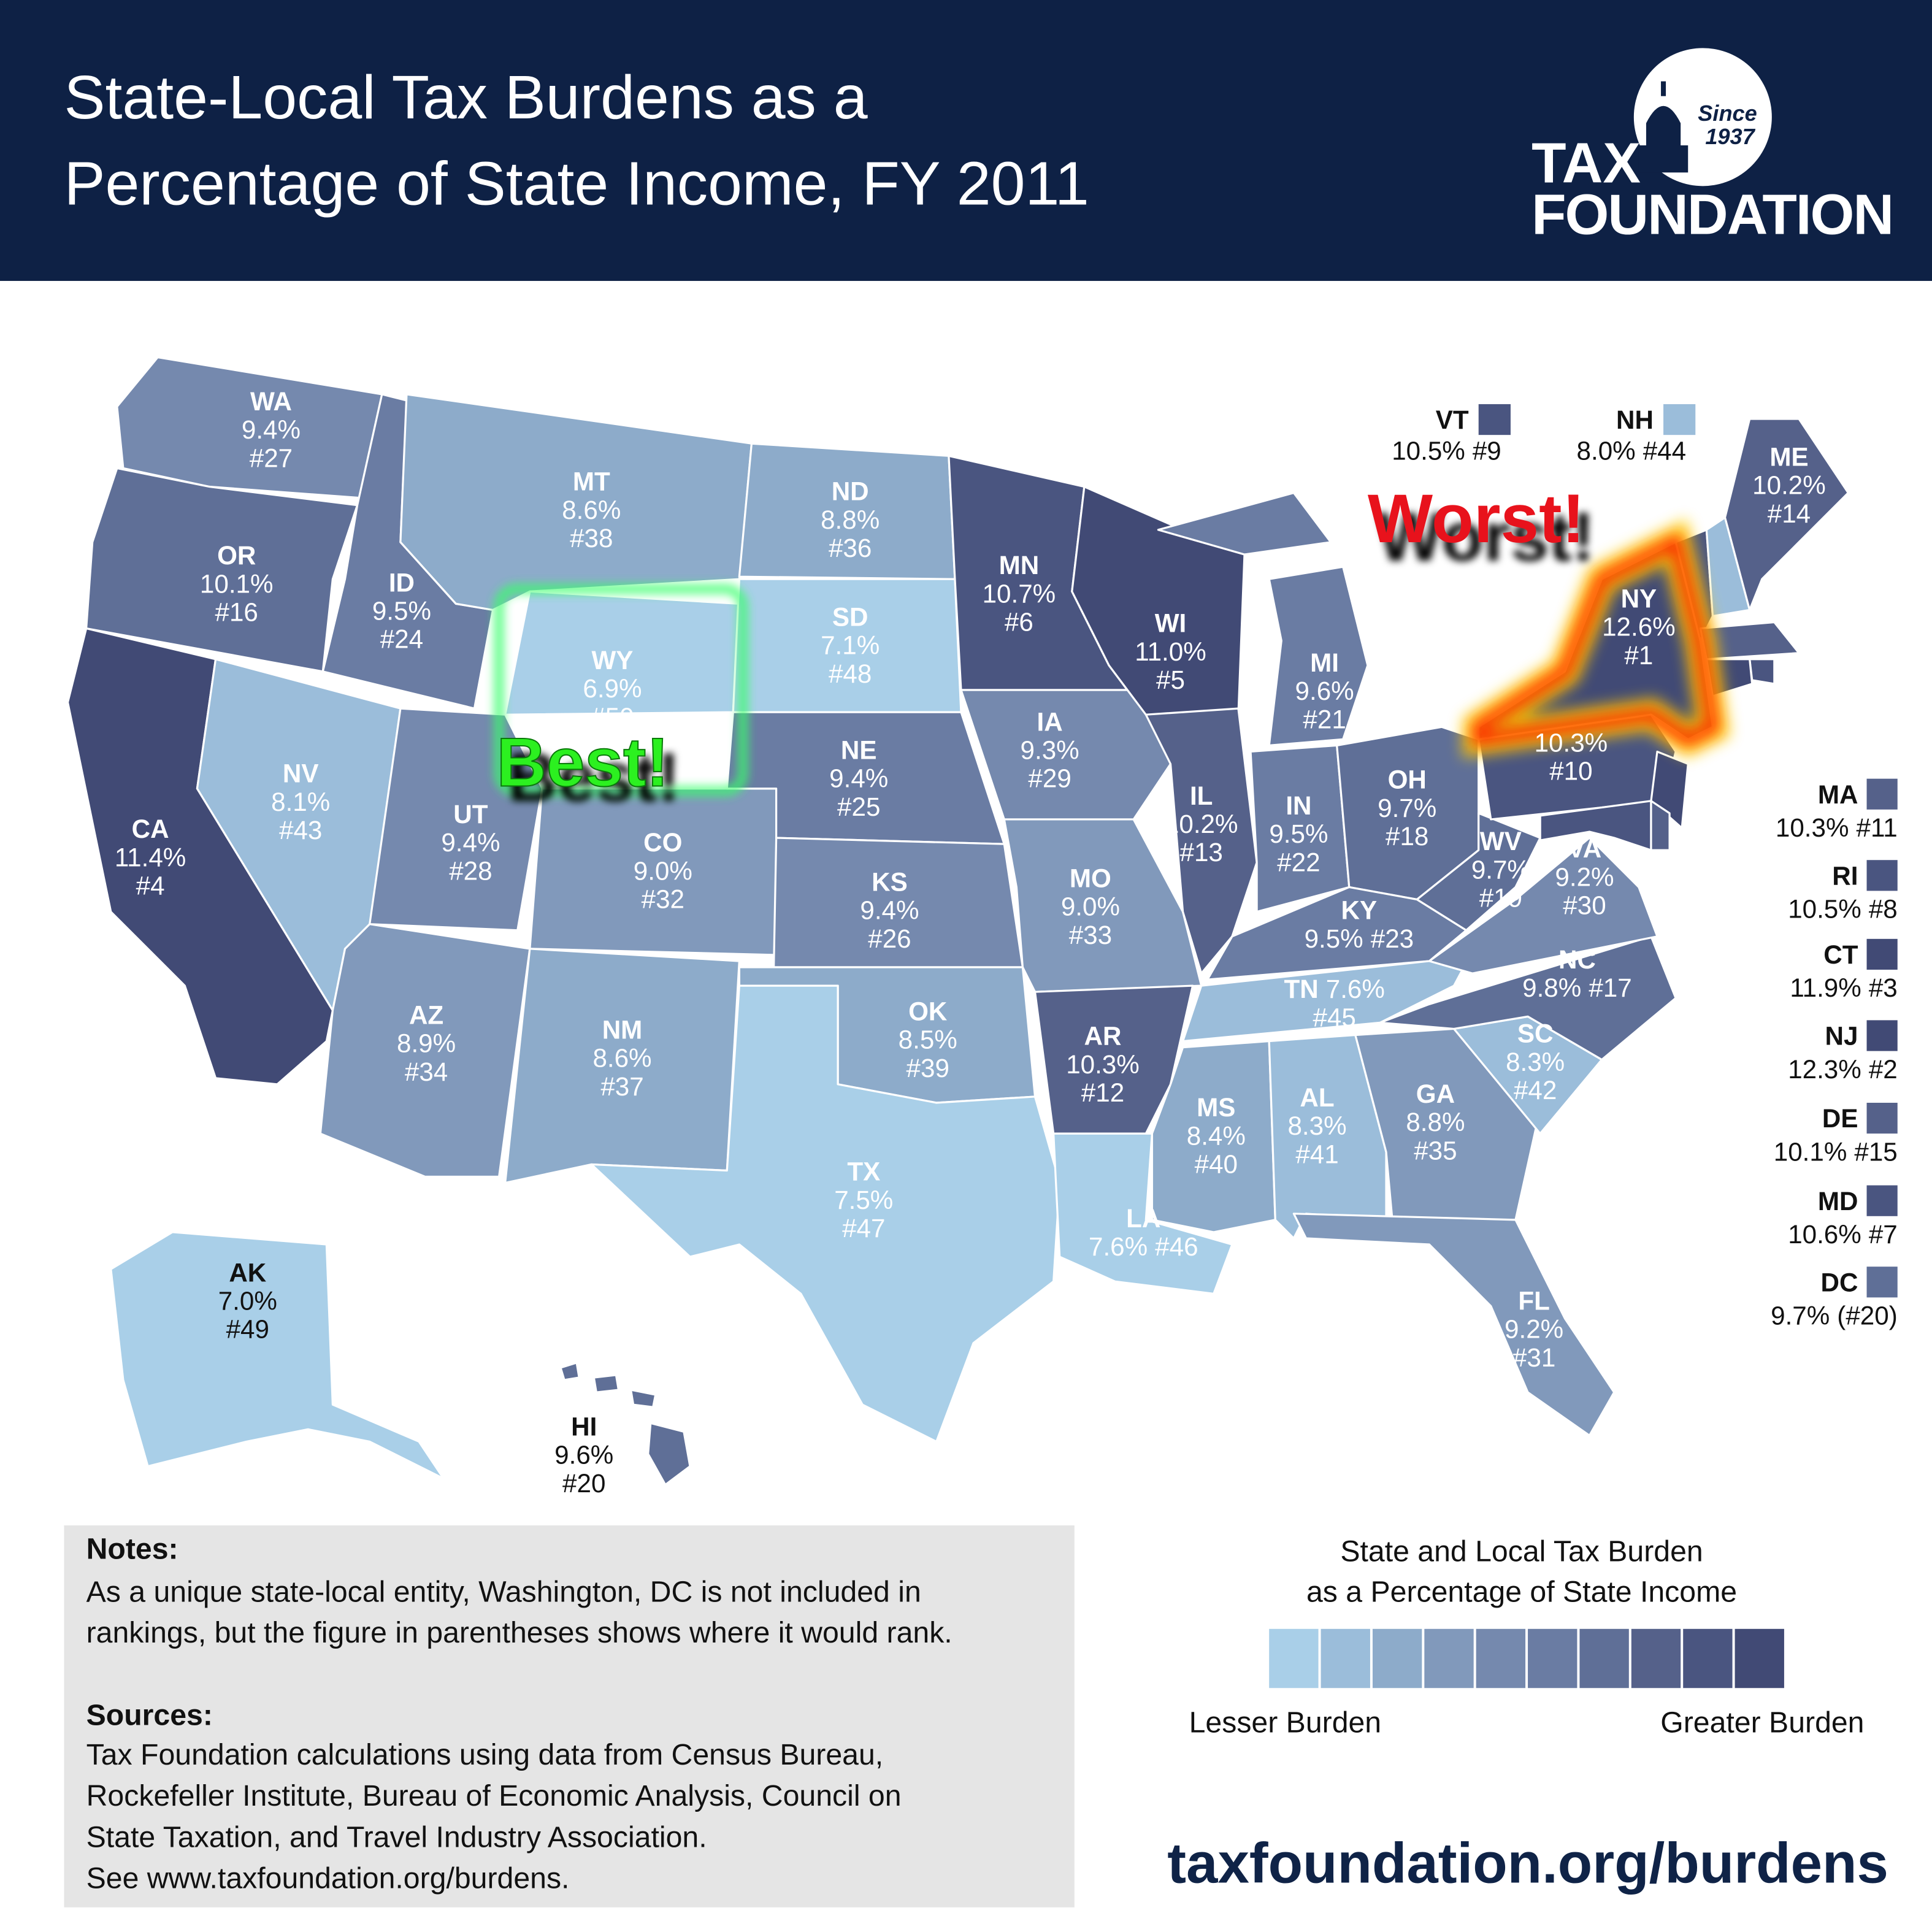 The image size is (1932, 1932). I want to click on state-figures: 10.5% #9, so click(1446, 450).